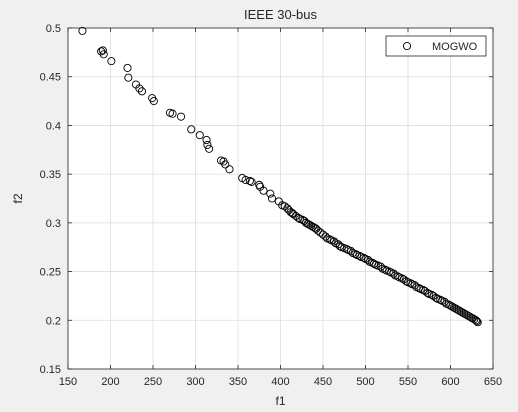 The width and height of the screenshot is (518, 412). What do you see at coordinates (18, 198) in the screenshot?
I see `y-axis-label: f2` at bounding box center [18, 198].